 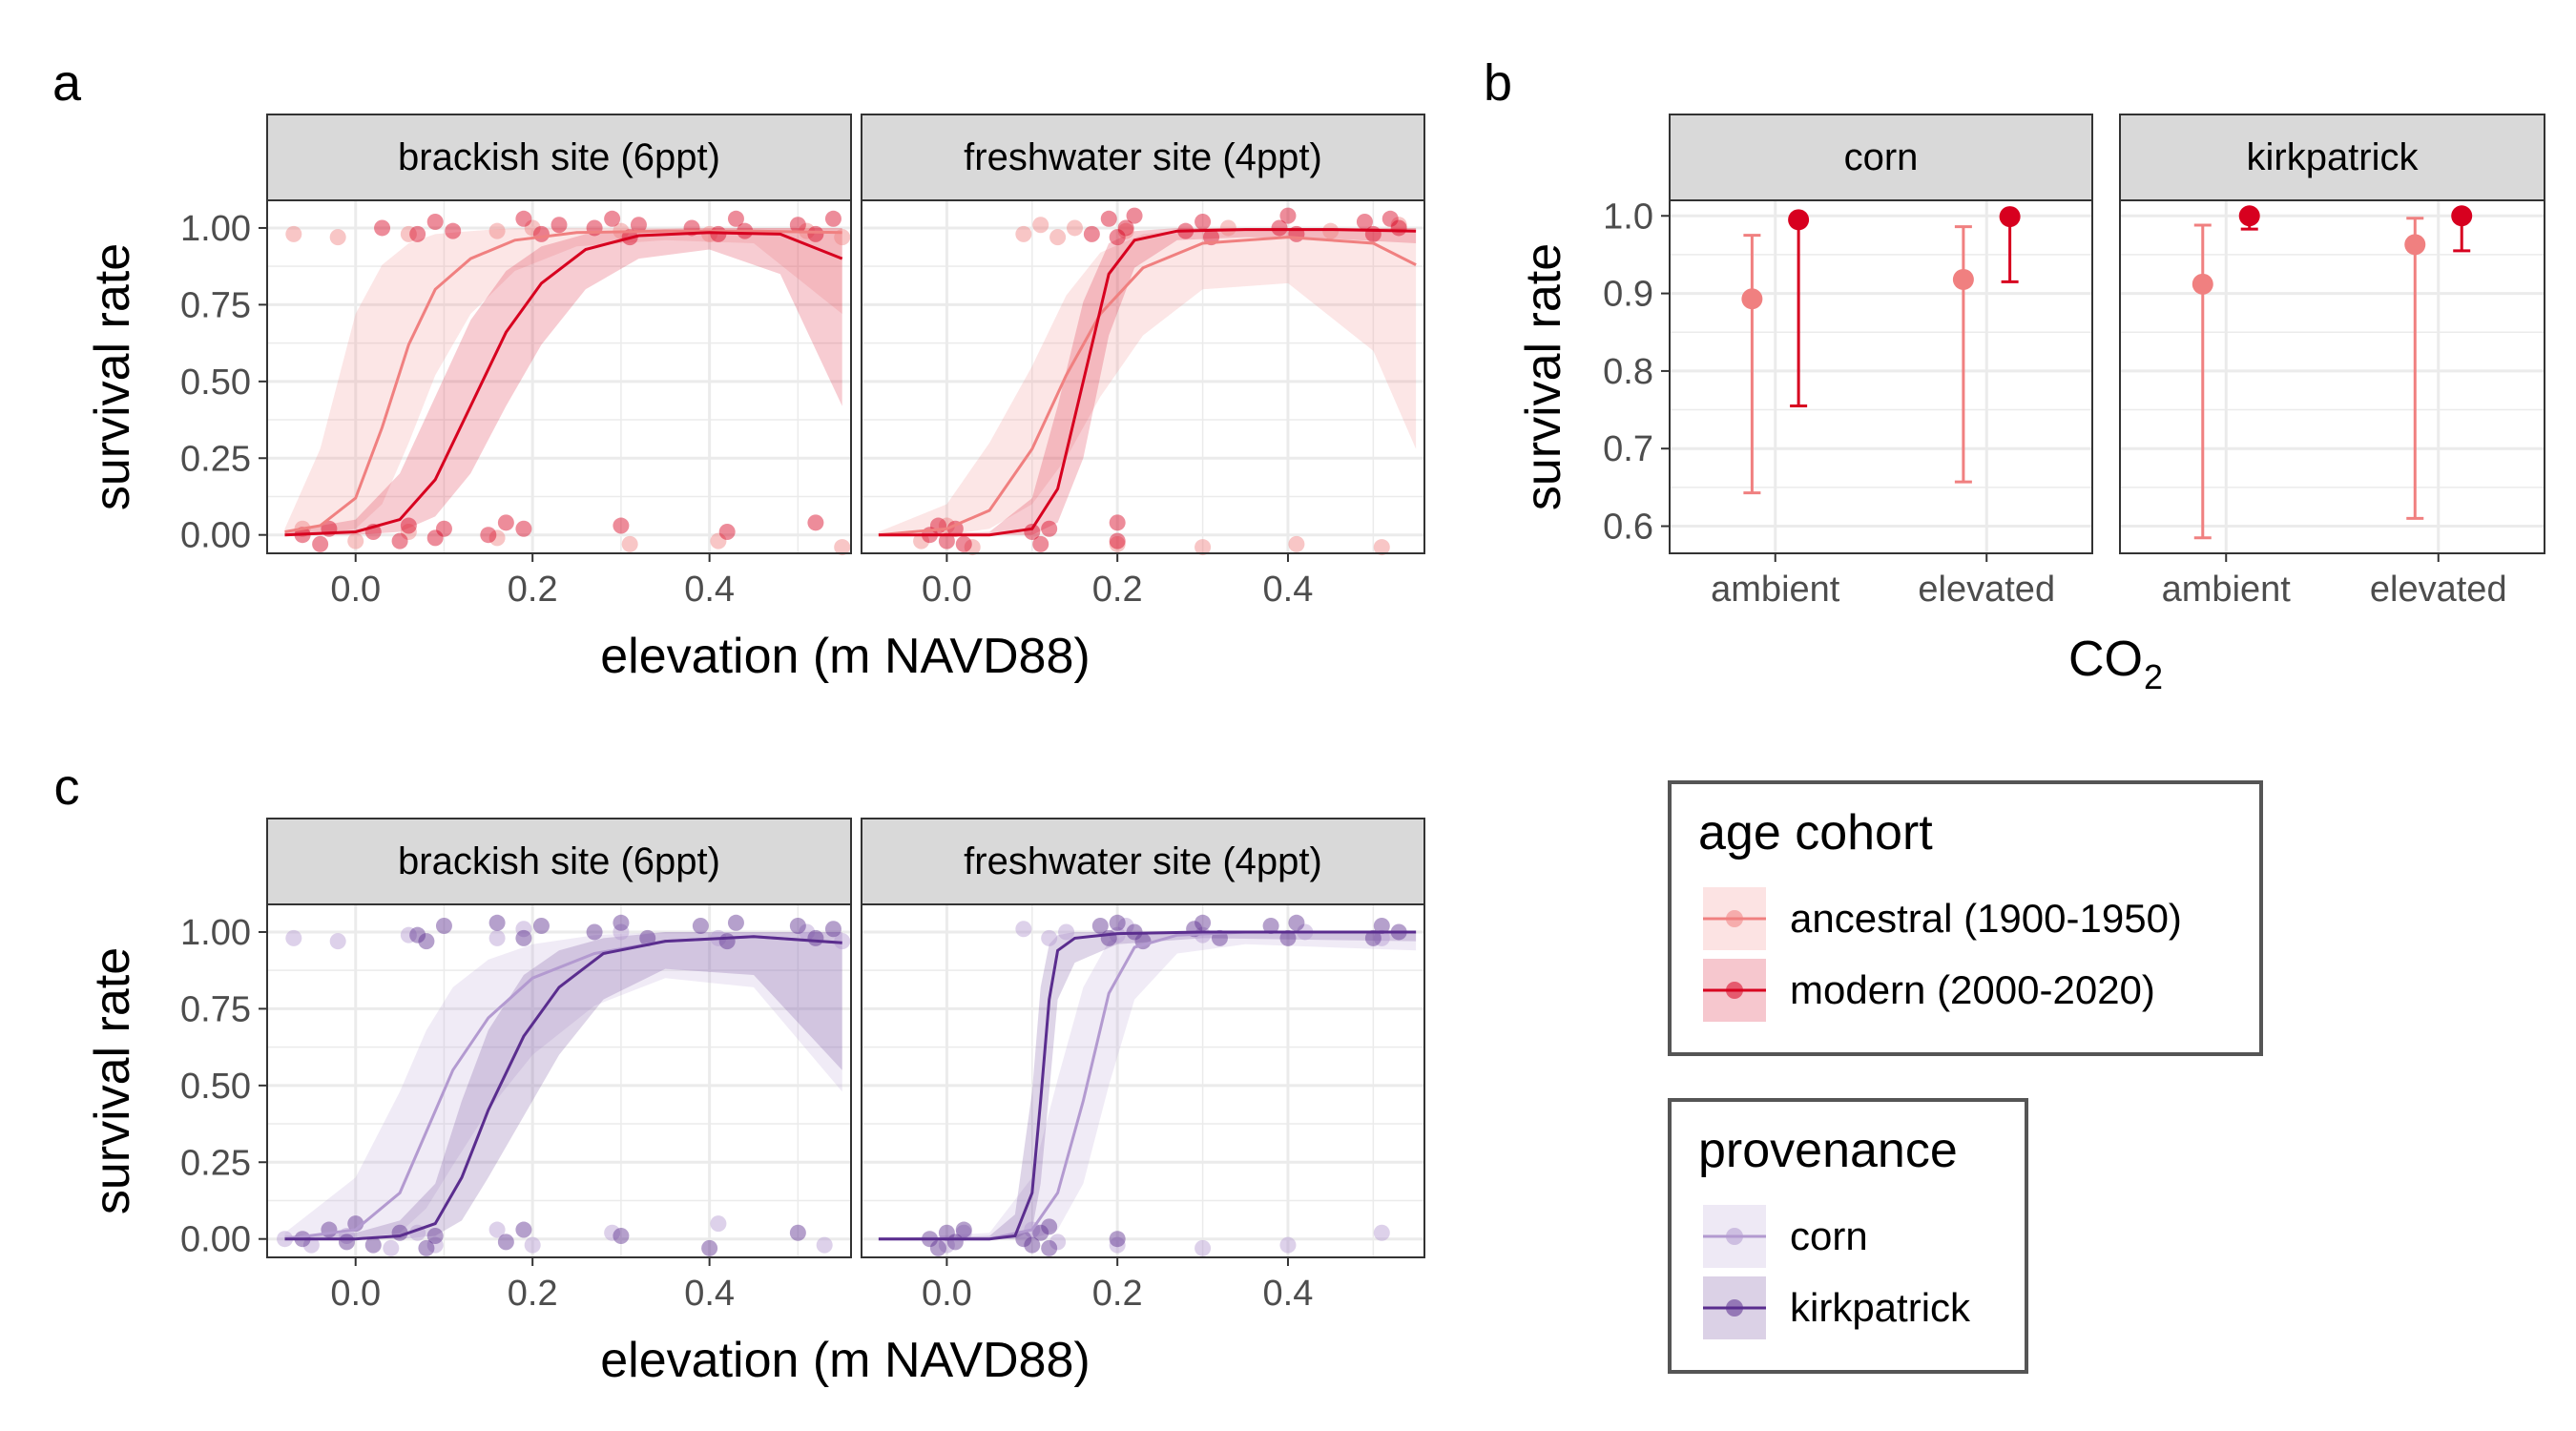 What do you see at coordinates (215, 933) in the screenshot?
I see `y-tick-label: 1.00` at bounding box center [215, 933].